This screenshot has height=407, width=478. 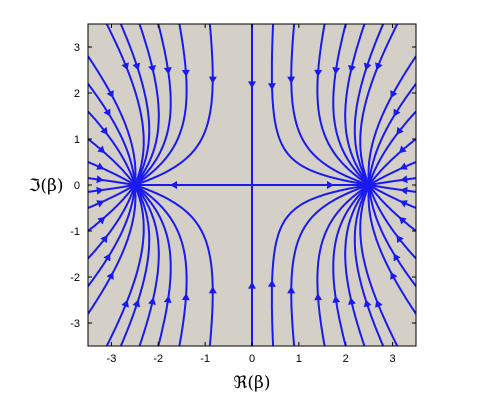 I want to click on x-tick-label: 3, so click(x=393, y=359).